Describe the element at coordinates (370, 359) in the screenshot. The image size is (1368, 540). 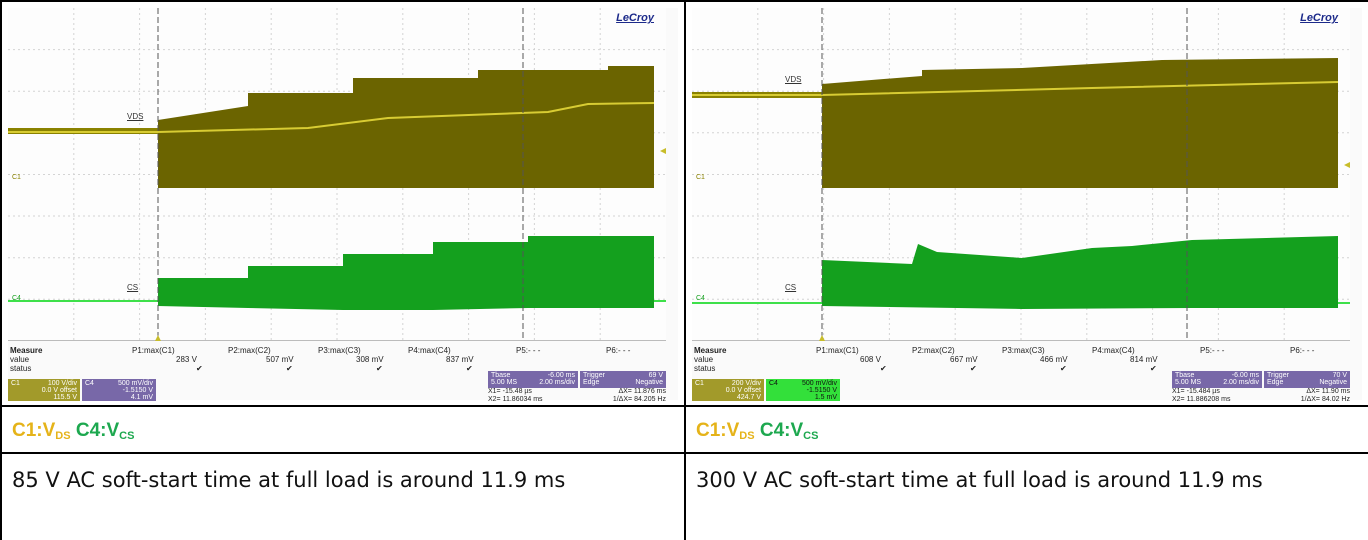
I see `value-p3: 308 mV` at that location.